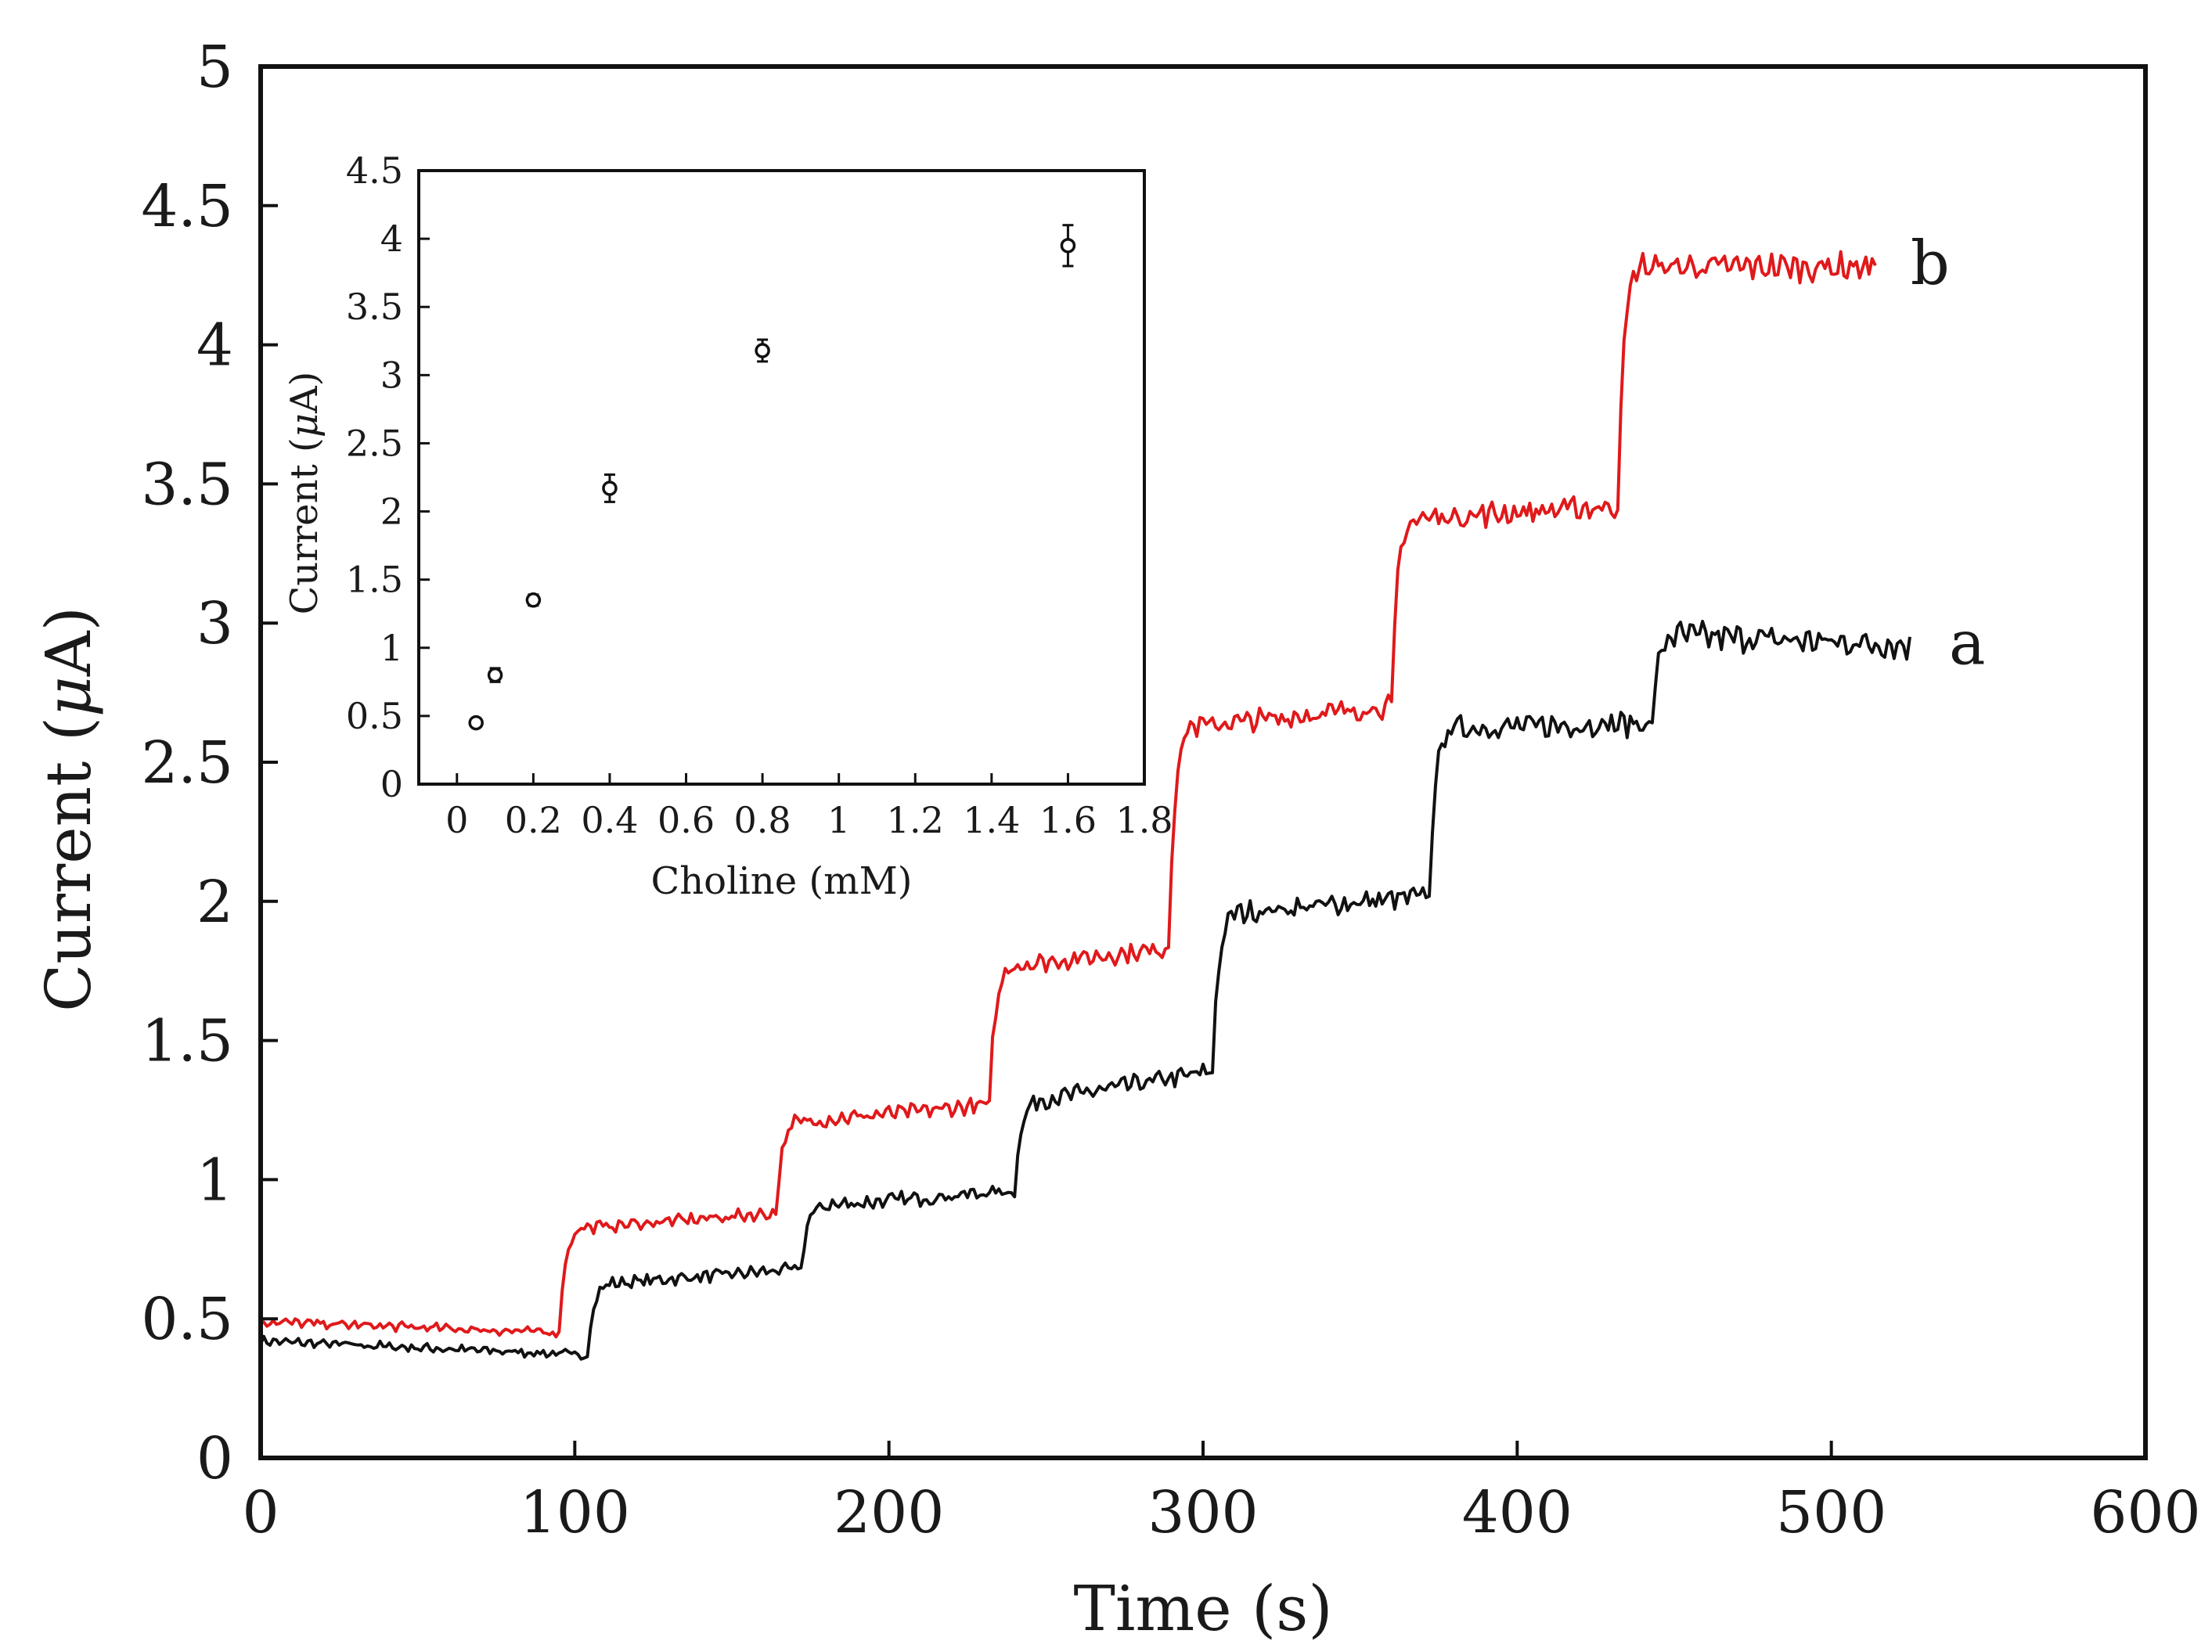  What do you see at coordinates (575, 1512) in the screenshot?
I see `main-x-tick-label: 100` at bounding box center [575, 1512].